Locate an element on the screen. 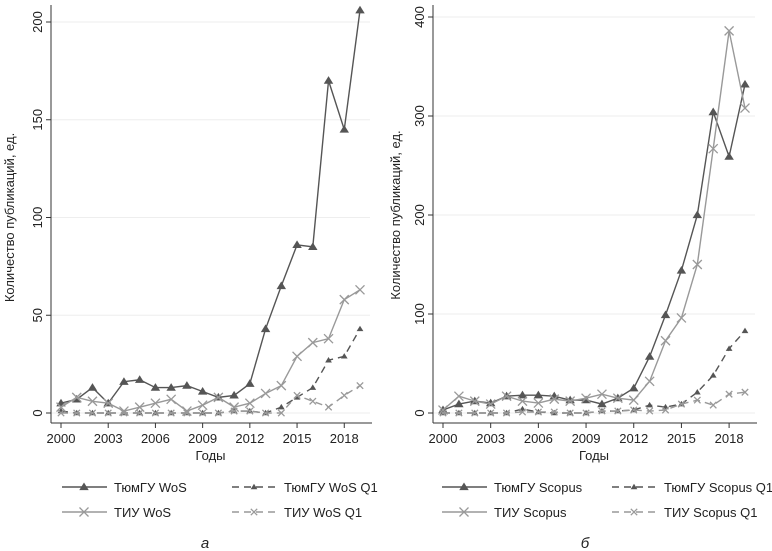 Image resolution: width=772 pixels, height=551 pixels. series-ТИУ-Scopus-Q1 is located at coordinates (594, 402).